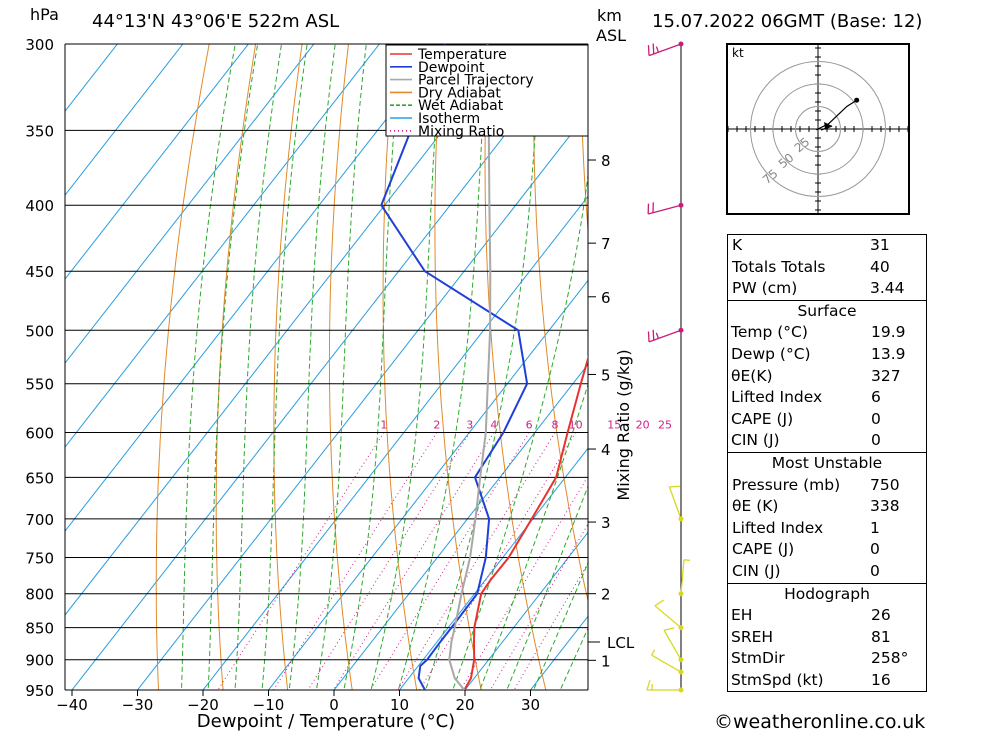  I want to click on hodograph-ring, so click(818, 129).